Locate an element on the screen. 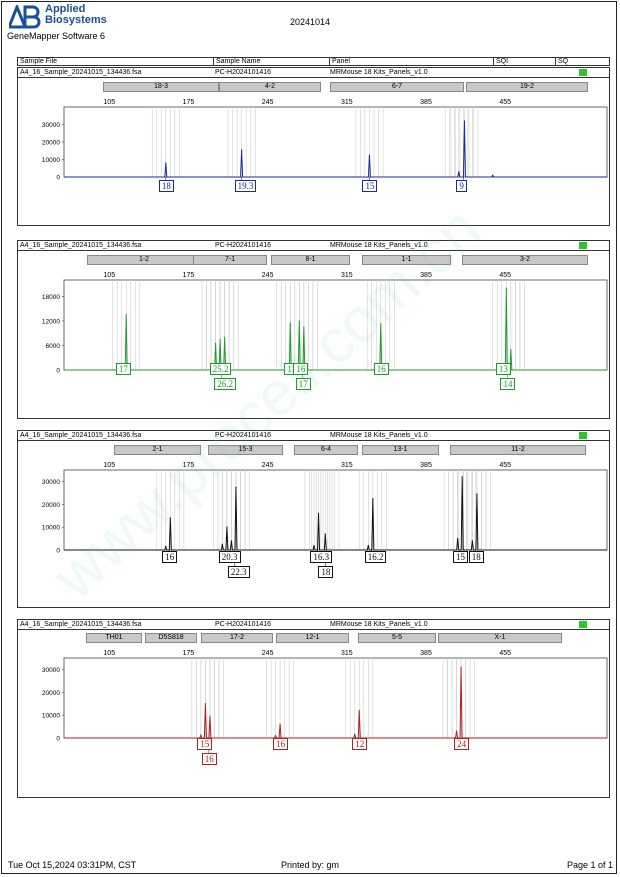 This screenshot has width=620, height=877. allele-call-label: 13 is located at coordinates (503, 369).